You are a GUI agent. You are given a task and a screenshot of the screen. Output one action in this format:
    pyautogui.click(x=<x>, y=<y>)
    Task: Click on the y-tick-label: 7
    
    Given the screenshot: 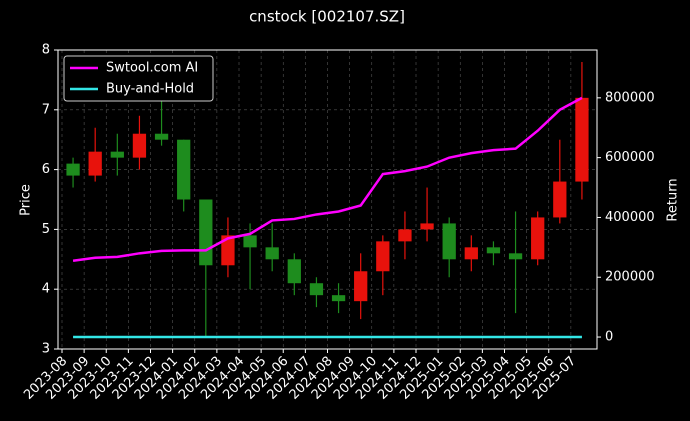 What is the action you would take?
    pyautogui.click(x=46, y=109)
    